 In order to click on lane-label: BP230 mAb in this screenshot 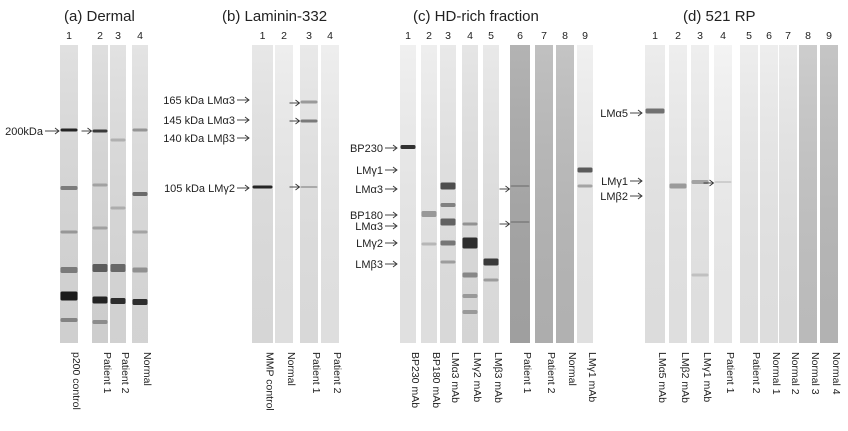, I will do `click(415, 380)`.